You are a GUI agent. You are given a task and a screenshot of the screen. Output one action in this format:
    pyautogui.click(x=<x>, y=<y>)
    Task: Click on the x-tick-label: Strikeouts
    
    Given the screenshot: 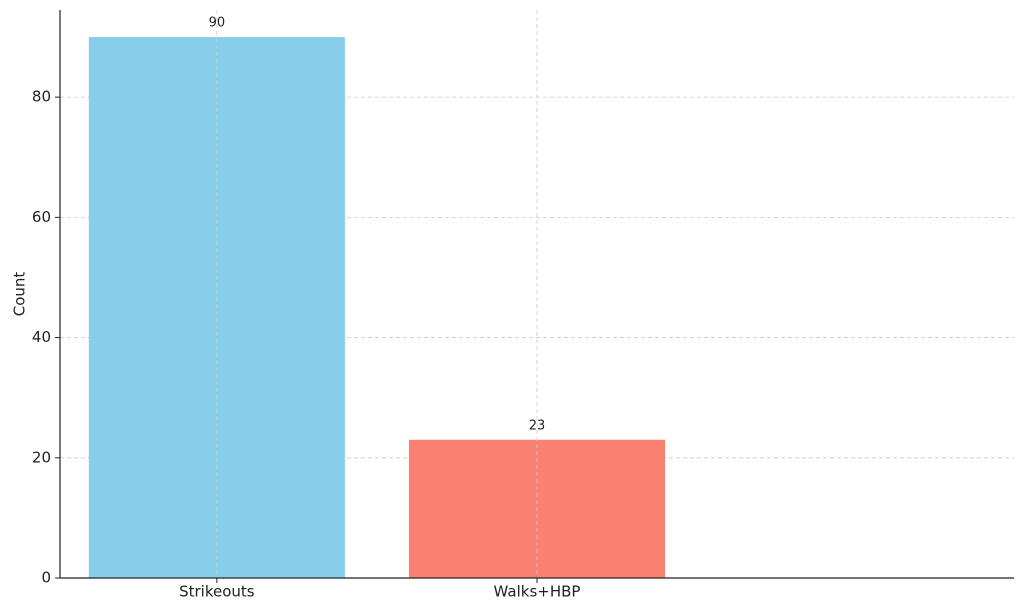 What is the action you would take?
    pyautogui.click(x=217, y=592)
    